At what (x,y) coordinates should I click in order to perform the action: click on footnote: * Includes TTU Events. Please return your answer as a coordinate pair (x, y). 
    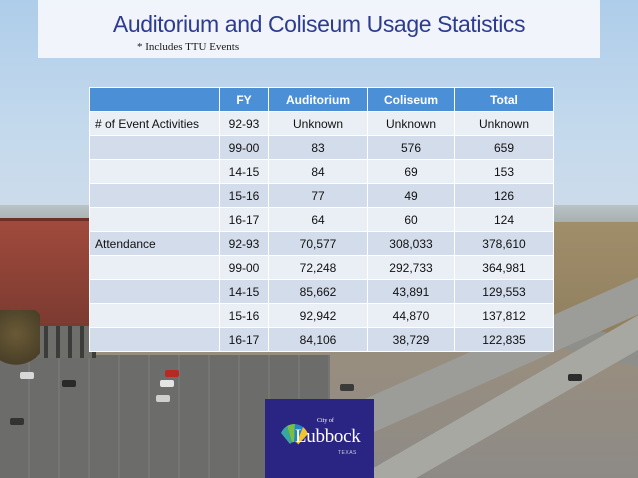
    Looking at the image, I should click on (188, 47).